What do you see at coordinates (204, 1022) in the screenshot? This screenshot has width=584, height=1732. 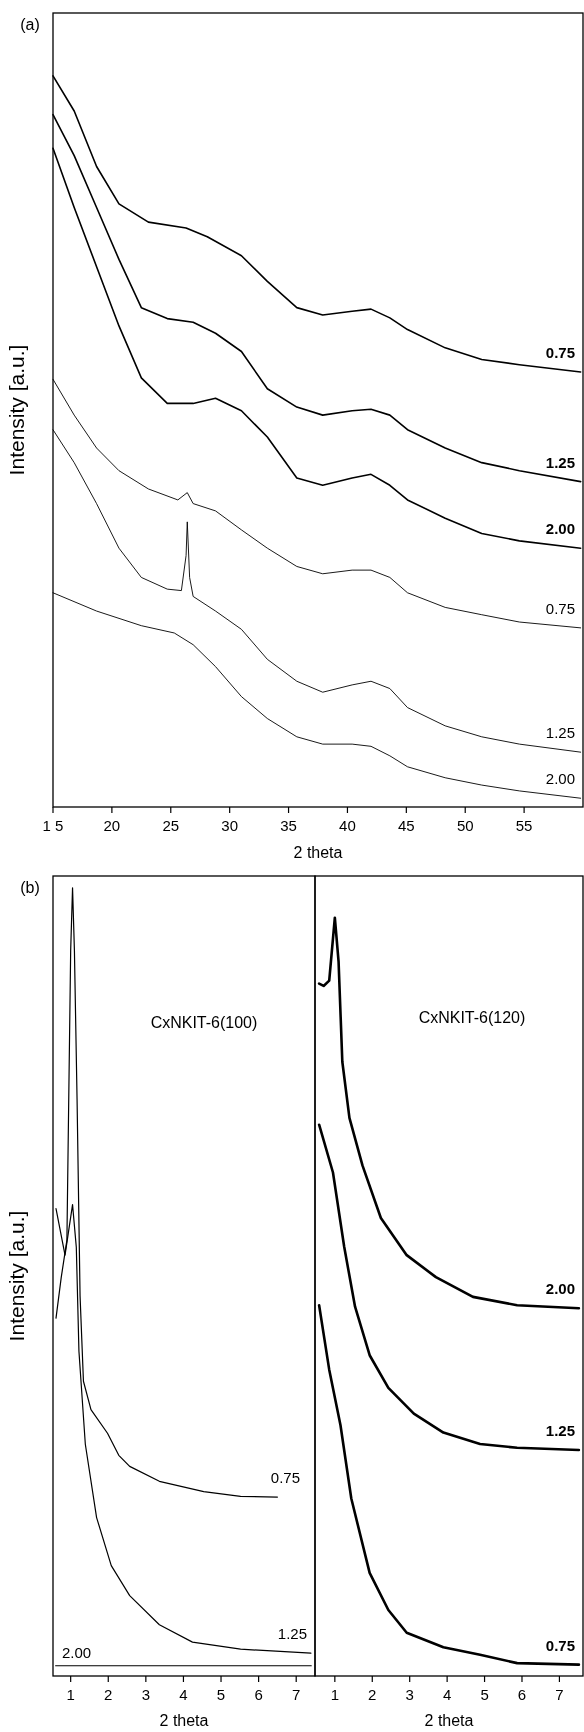 I see `annotation: CxNKIT-6(100)` at bounding box center [204, 1022].